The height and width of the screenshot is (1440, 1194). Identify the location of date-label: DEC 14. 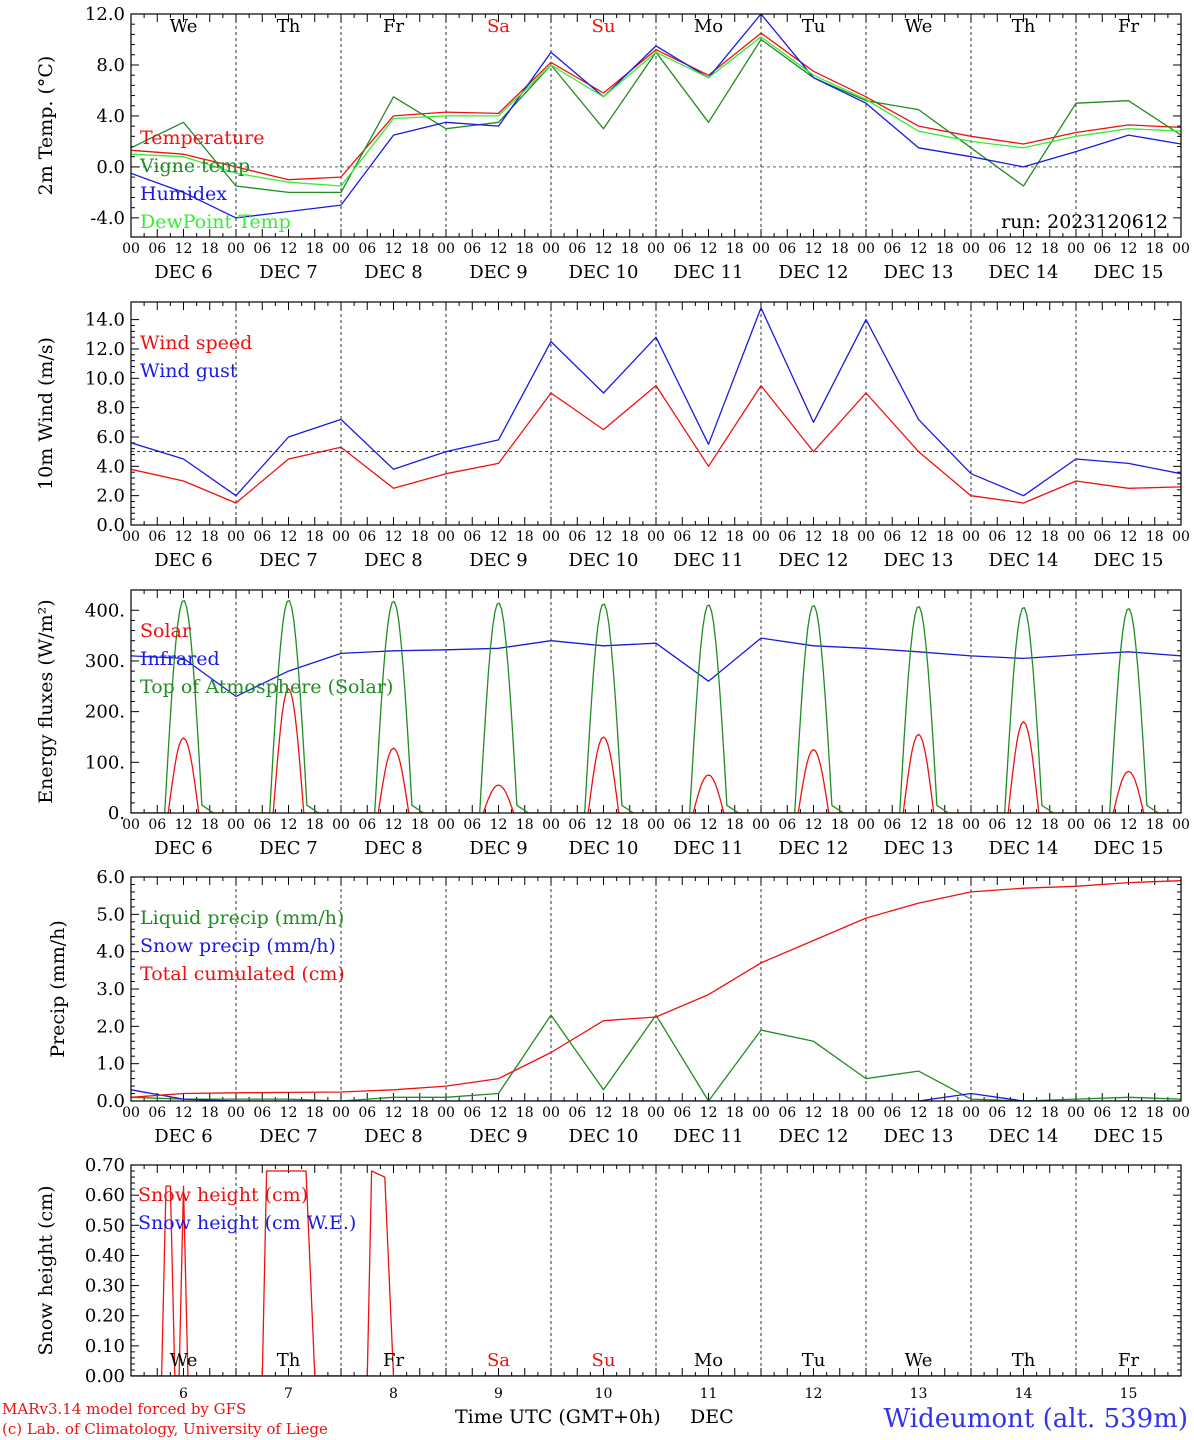
(1024, 1136).